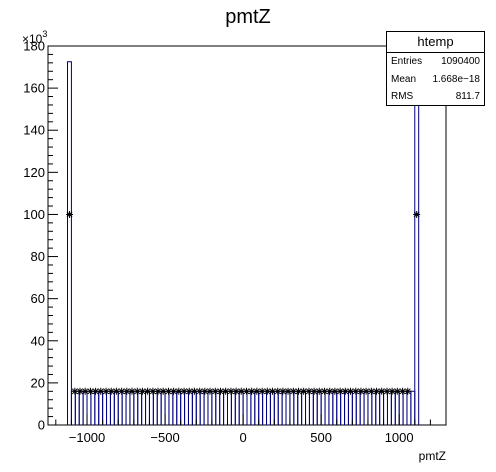 Image resolution: width=496 pixels, height=472 pixels. I want to click on y-tick-label: 120, so click(34, 172).